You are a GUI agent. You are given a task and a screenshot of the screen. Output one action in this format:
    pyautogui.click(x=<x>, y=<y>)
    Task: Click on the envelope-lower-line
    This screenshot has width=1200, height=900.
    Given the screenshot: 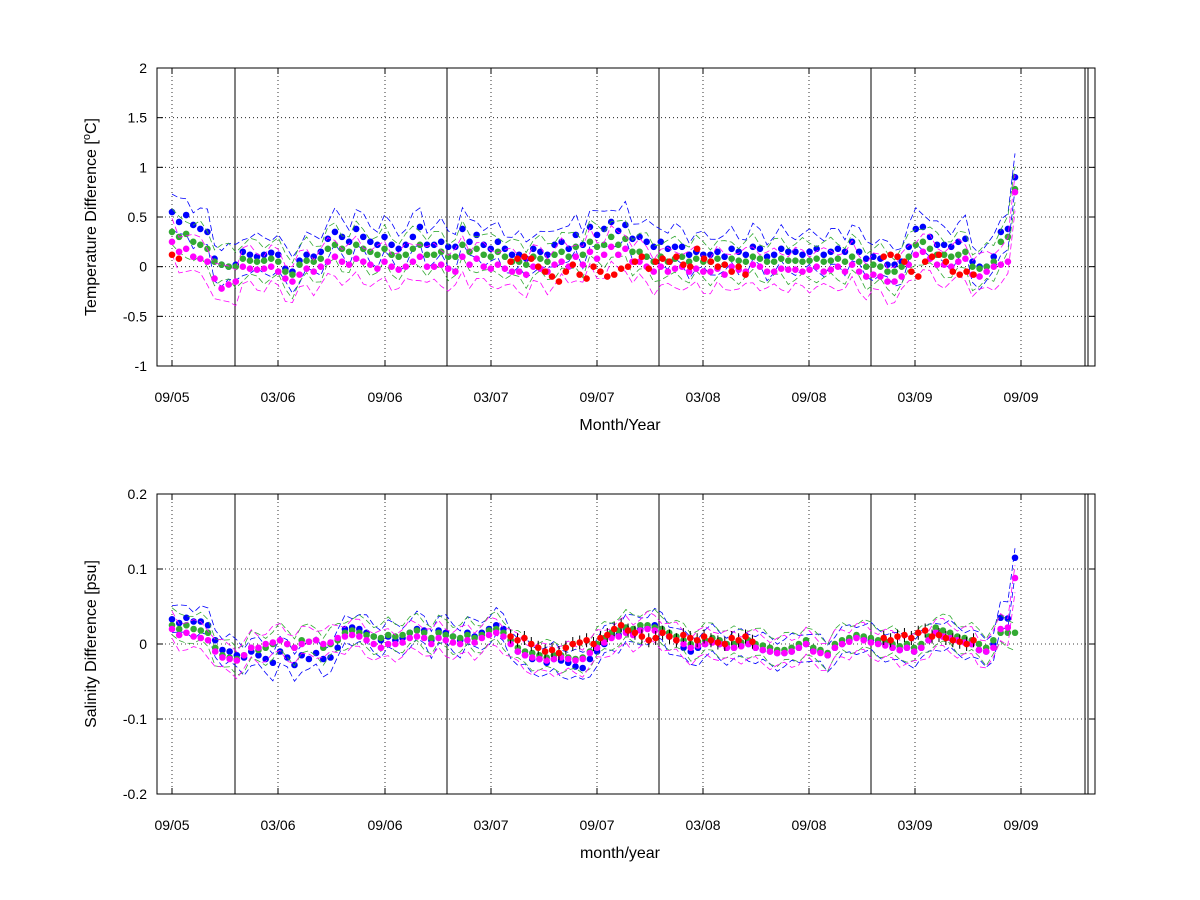 What is the action you would take?
    pyautogui.click(x=593, y=258)
    